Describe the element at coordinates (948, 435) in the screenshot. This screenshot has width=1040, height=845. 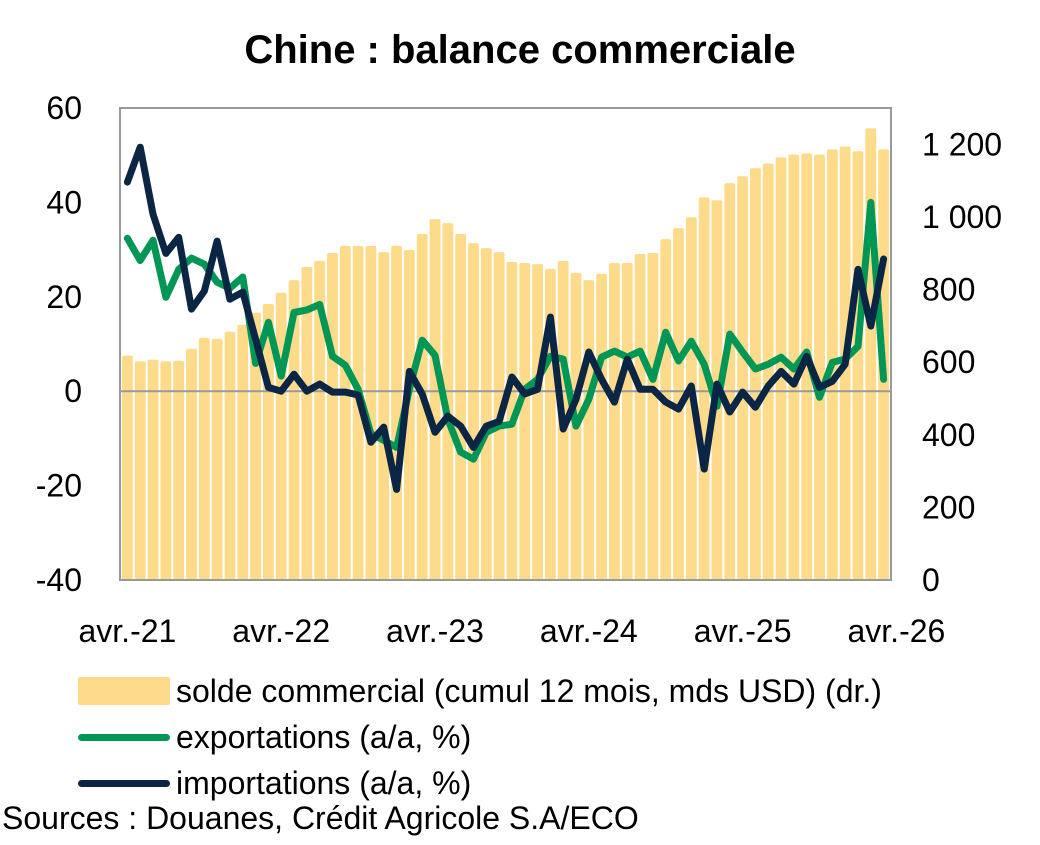
I see `y-right-tick-label: 400` at that location.